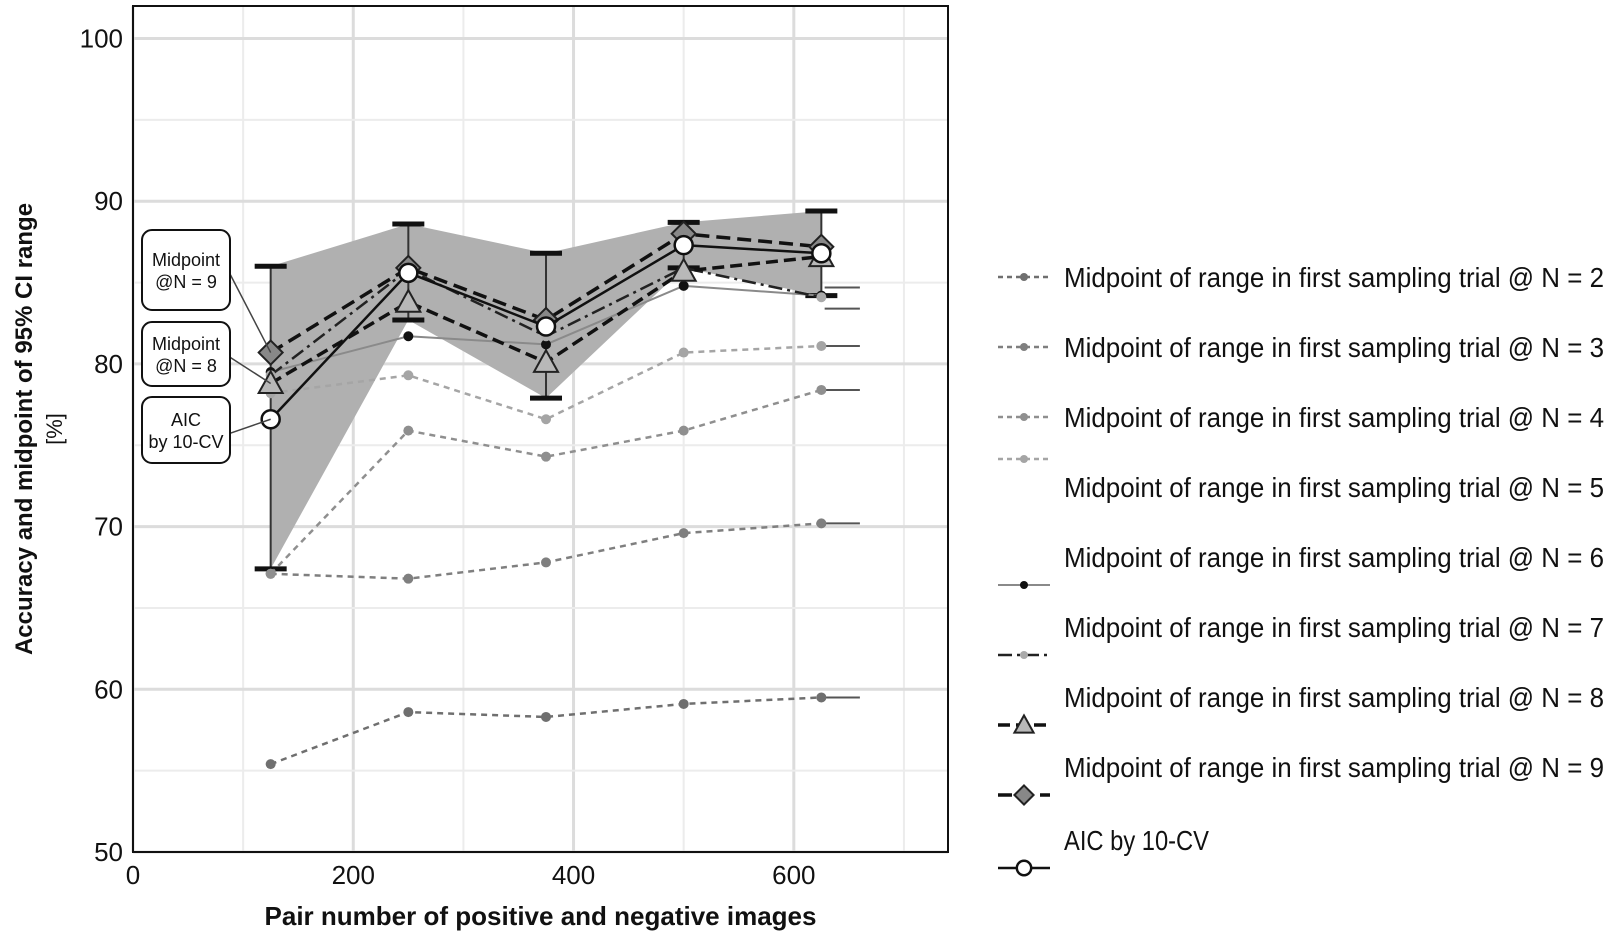 This screenshot has height=947, width=1611. Describe the element at coordinates (353, 875) in the screenshot. I see `x-tick-label: 200` at that location.